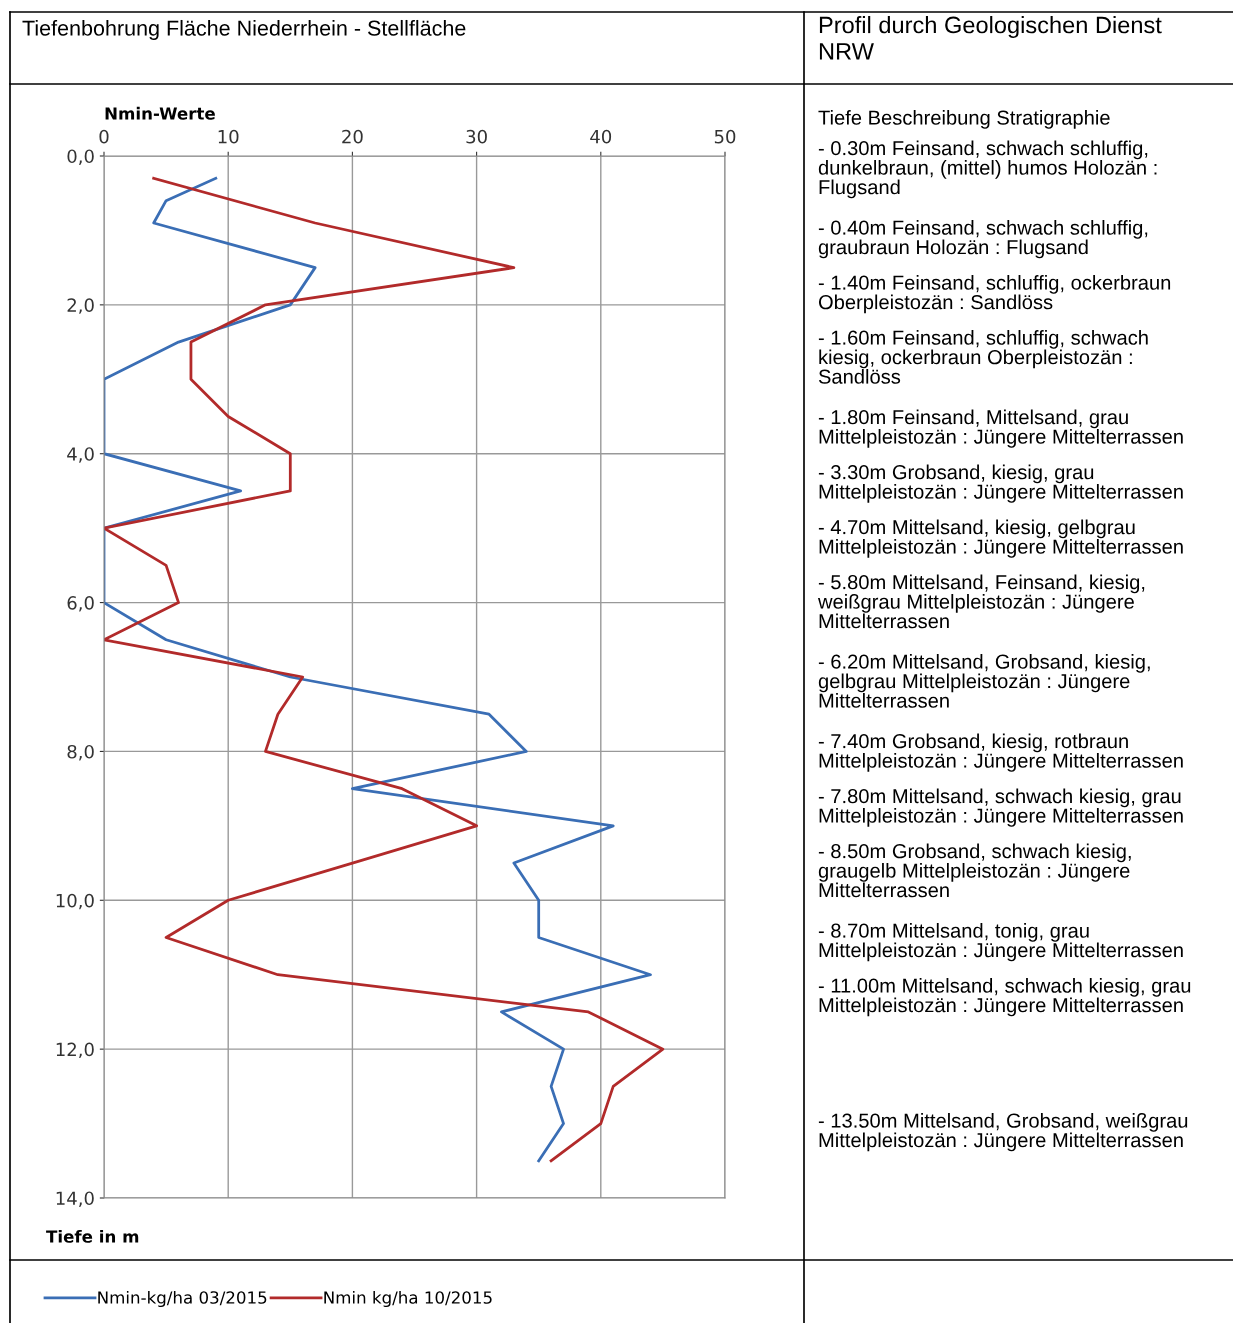 Image resolution: width=1233 pixels, height=1323 pixels. Describe the element at coordinates (75, 901) in the screenshot. I see `y-tick-label: 10,0` at that location.